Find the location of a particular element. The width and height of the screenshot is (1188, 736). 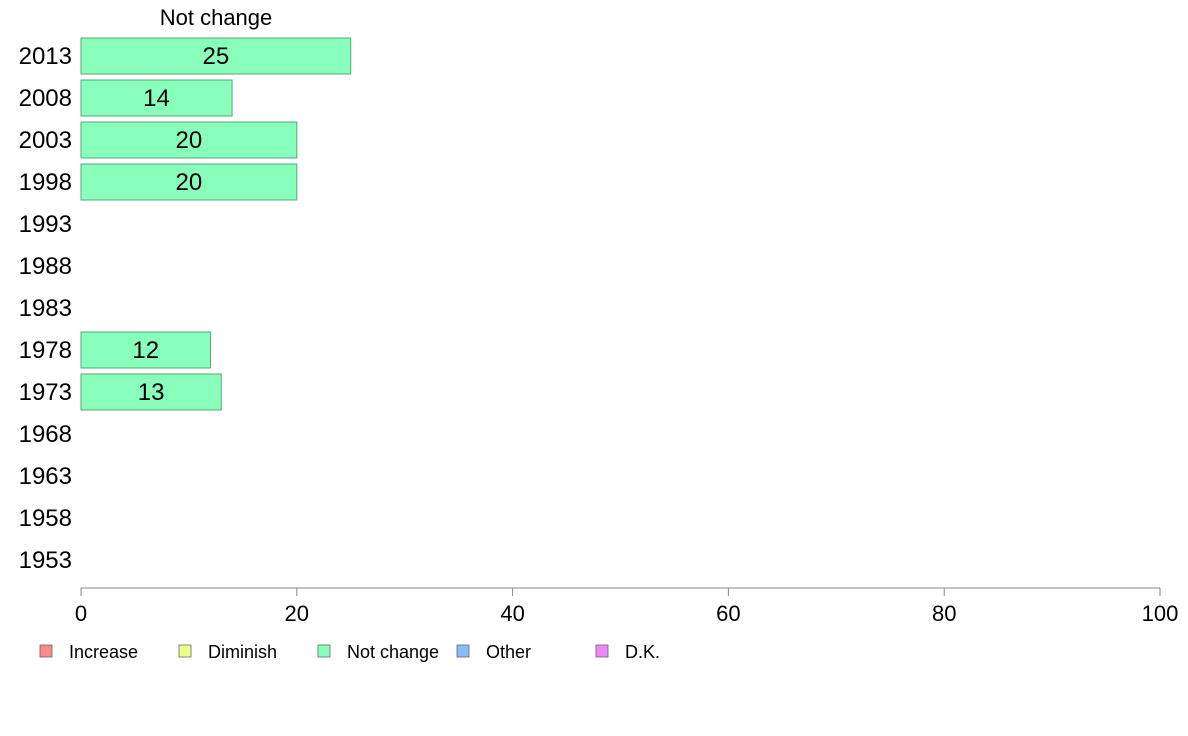

x-tick-label-0: 0 is located at coordinates (81, 613).